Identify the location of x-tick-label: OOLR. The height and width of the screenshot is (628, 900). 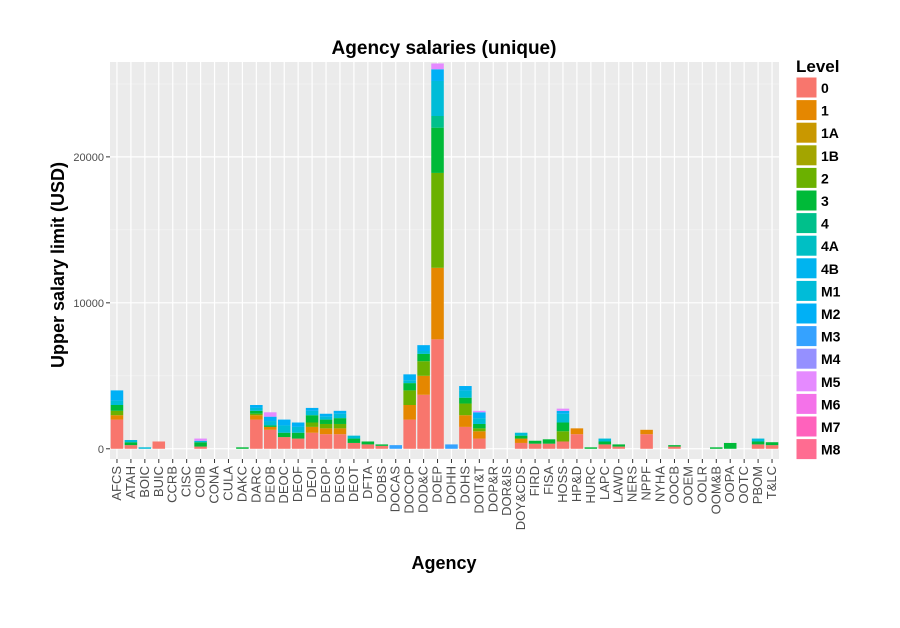
(701, 484).